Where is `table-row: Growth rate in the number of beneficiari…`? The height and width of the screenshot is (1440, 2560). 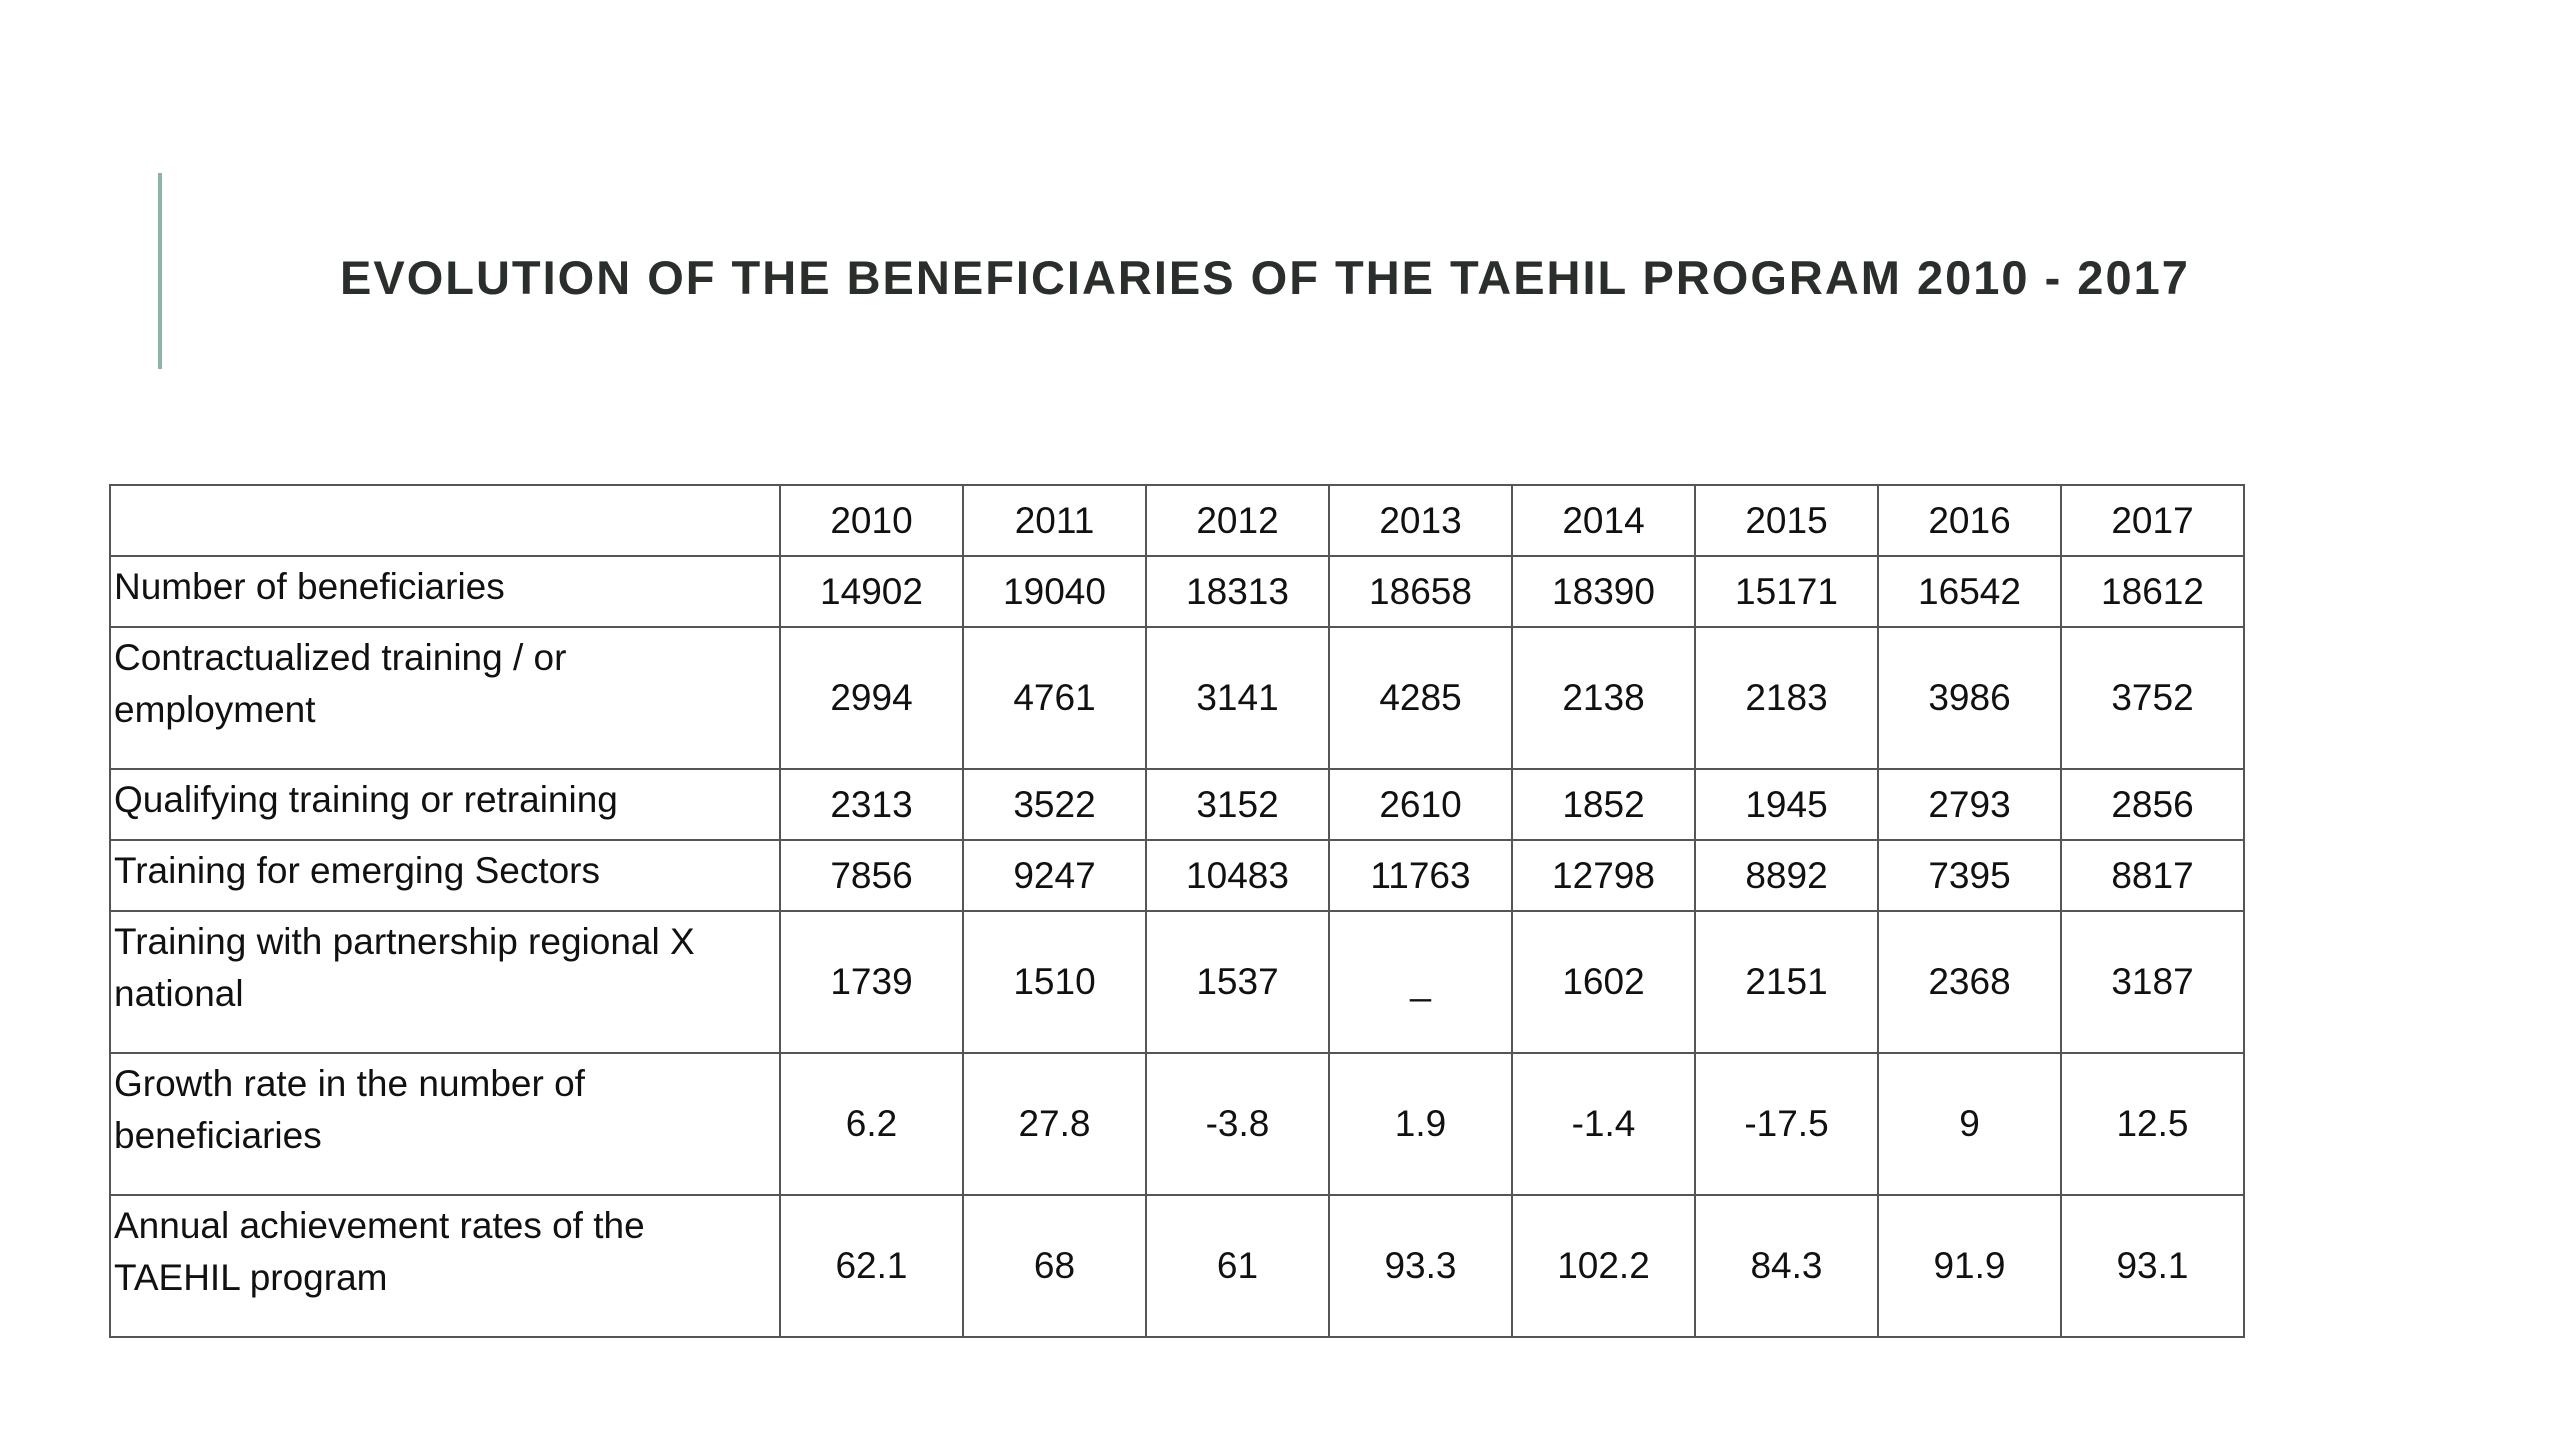 table-row: Growth rate in the number of beneficiari… is located at coordinates (1177, 1124).